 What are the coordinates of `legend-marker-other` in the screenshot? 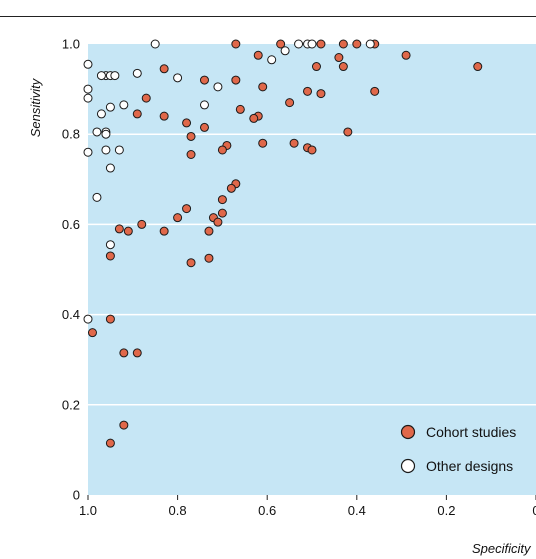 It's located at (408, 466).